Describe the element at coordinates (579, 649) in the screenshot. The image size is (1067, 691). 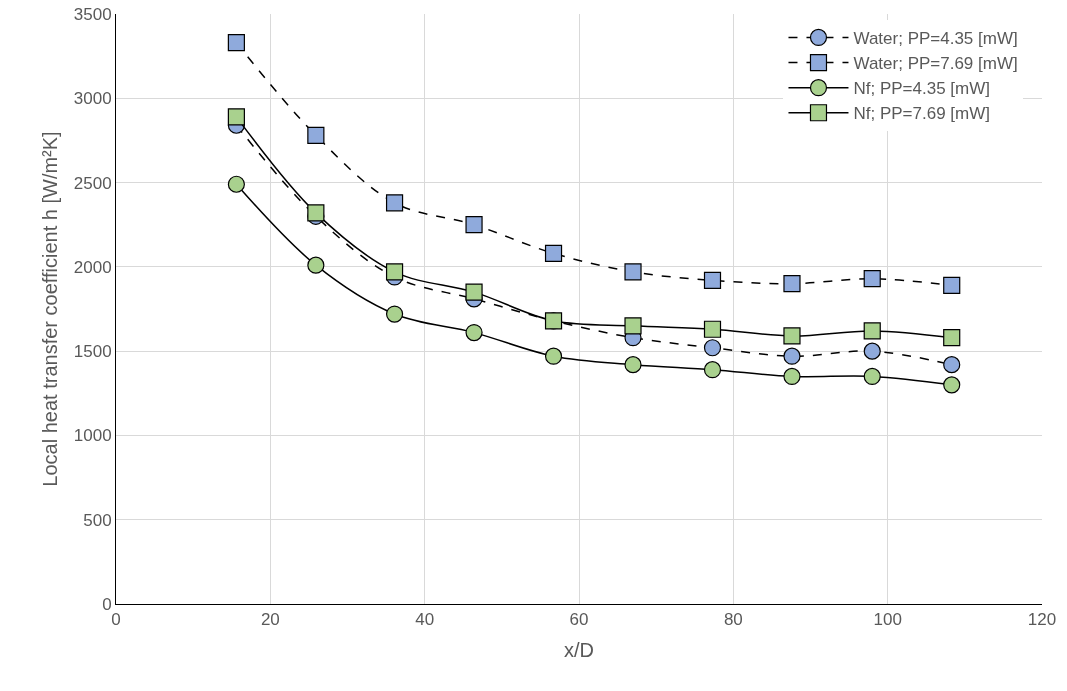
I see `x-axis-title: x/D` at that location.